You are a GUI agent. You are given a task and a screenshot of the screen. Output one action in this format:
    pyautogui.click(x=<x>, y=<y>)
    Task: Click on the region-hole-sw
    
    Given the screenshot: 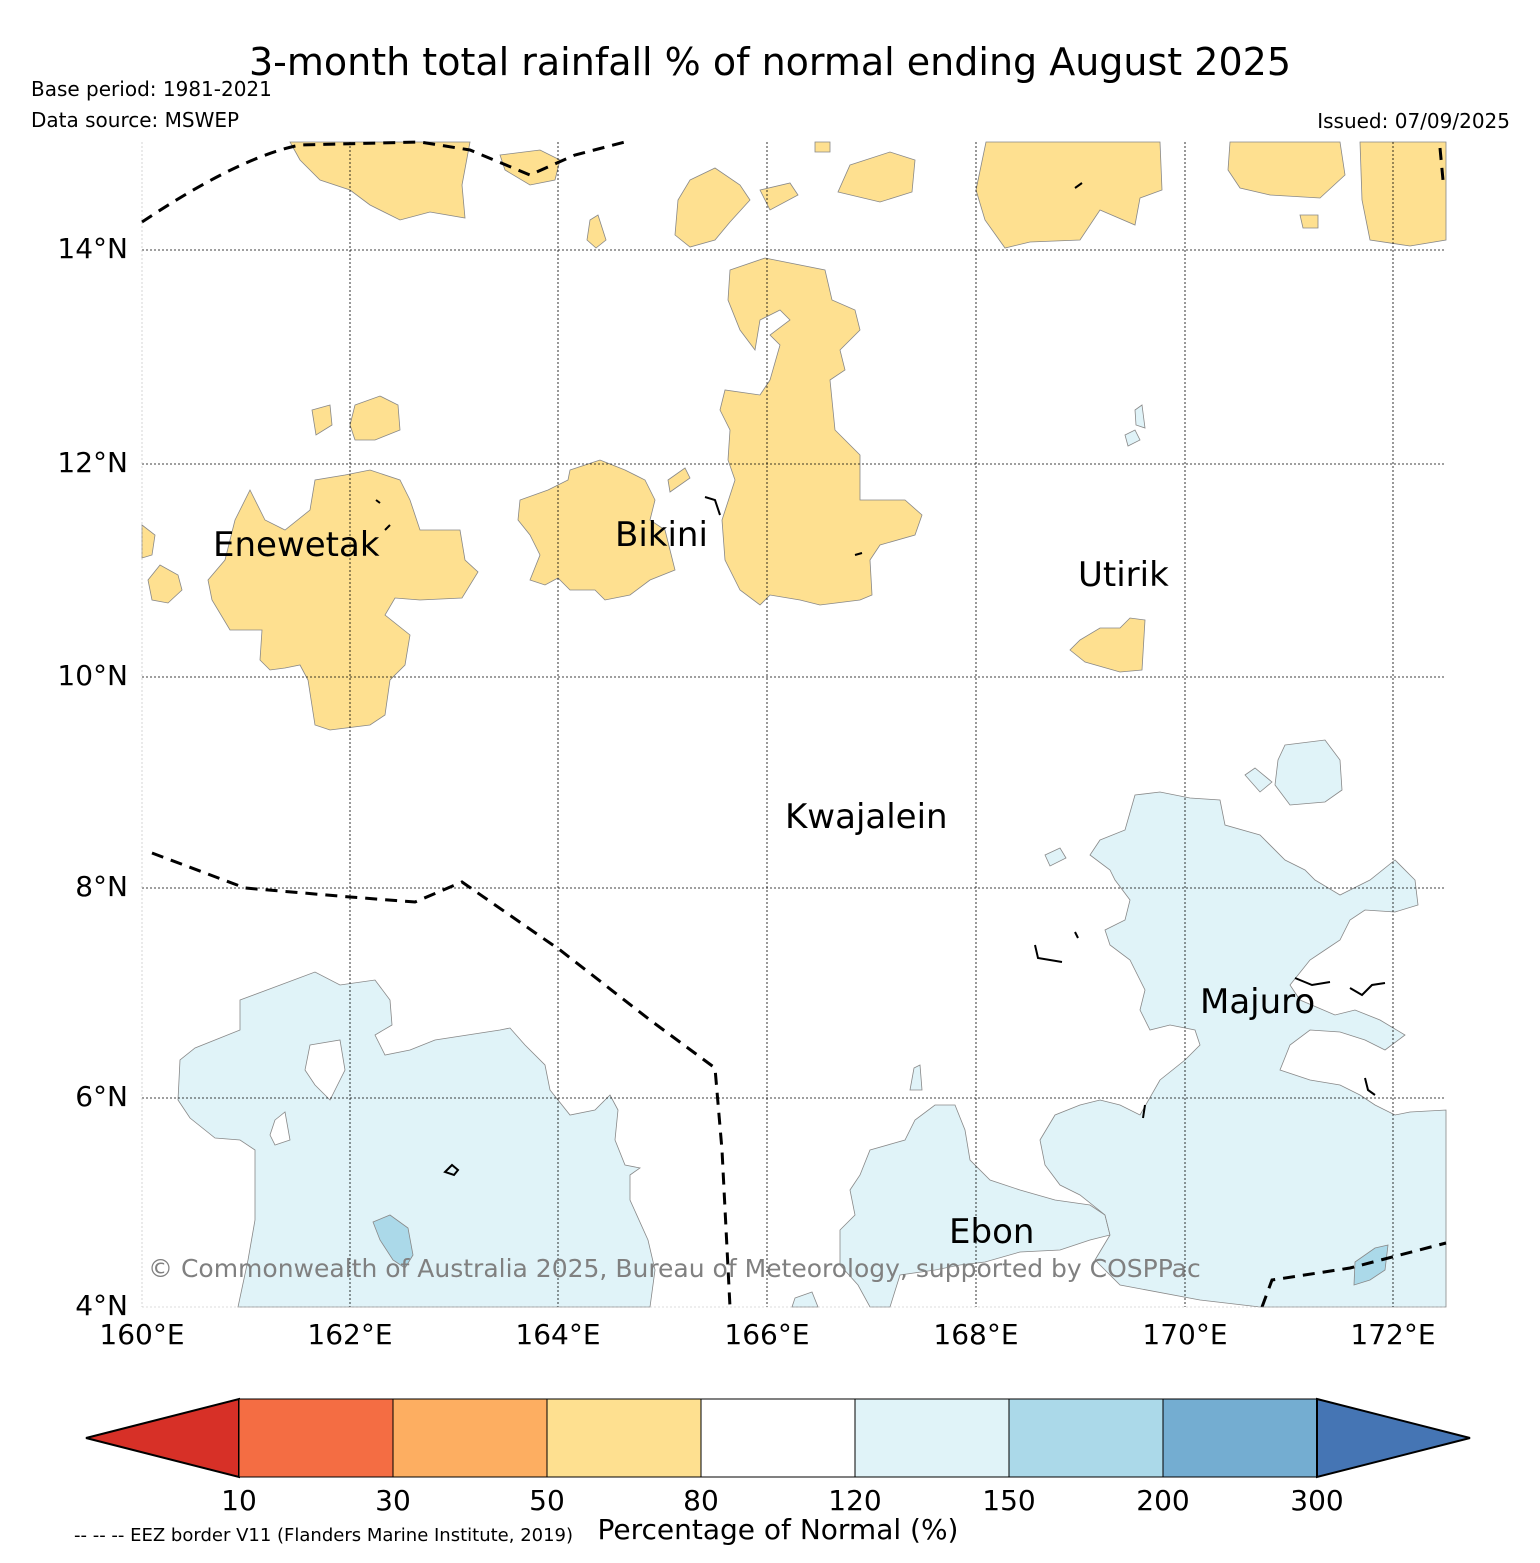 What is the action you would take?
    pyautogui.click(x=325, y=1070)
    